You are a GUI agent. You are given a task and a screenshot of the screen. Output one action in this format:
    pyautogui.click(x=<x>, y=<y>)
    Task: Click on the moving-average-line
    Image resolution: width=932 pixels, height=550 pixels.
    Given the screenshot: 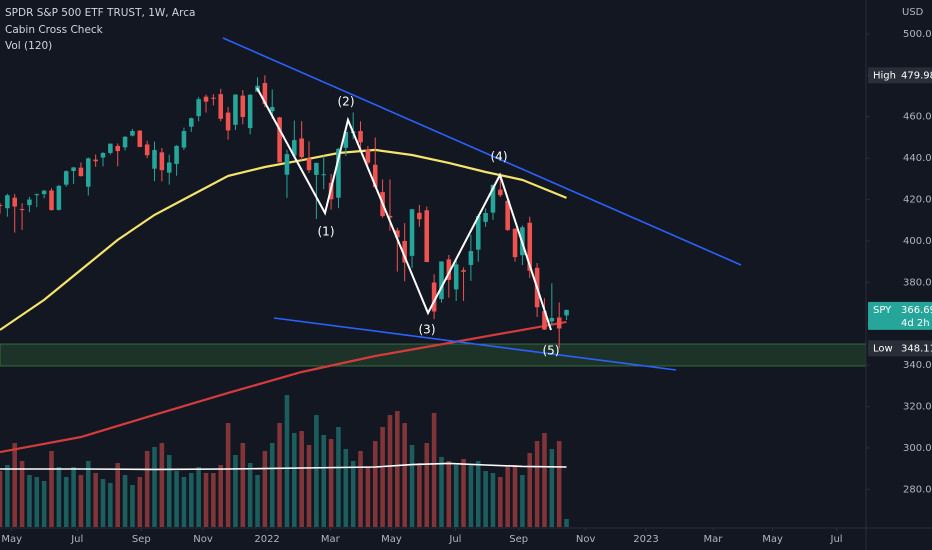 What is the action you would take?
    pyautogui.click(x=283, y=387)
    